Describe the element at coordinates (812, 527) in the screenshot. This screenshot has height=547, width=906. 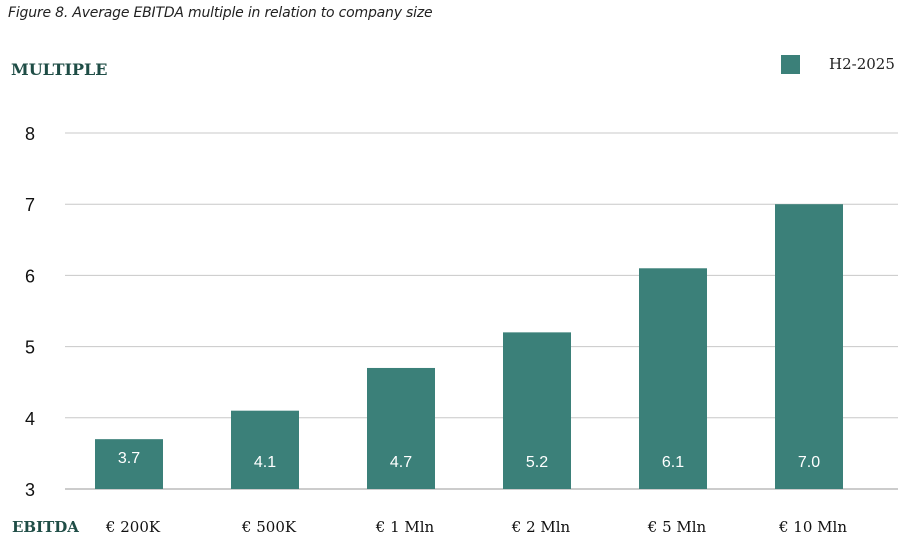
I see `category-label: € 10 Mln` at that location.